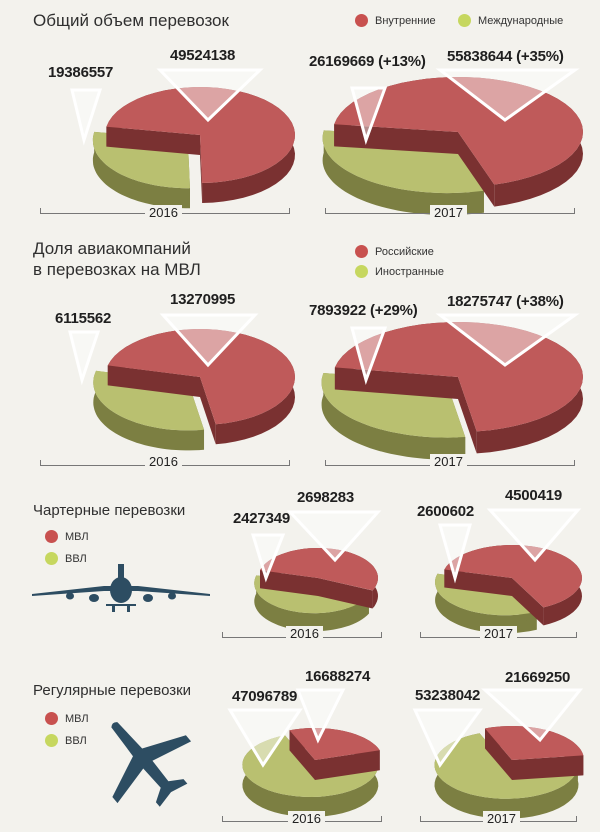  What do you see at coordinates (521, 20) in the screenshot?
I see `legend-label: Международные` at bounding box center [521, 20].